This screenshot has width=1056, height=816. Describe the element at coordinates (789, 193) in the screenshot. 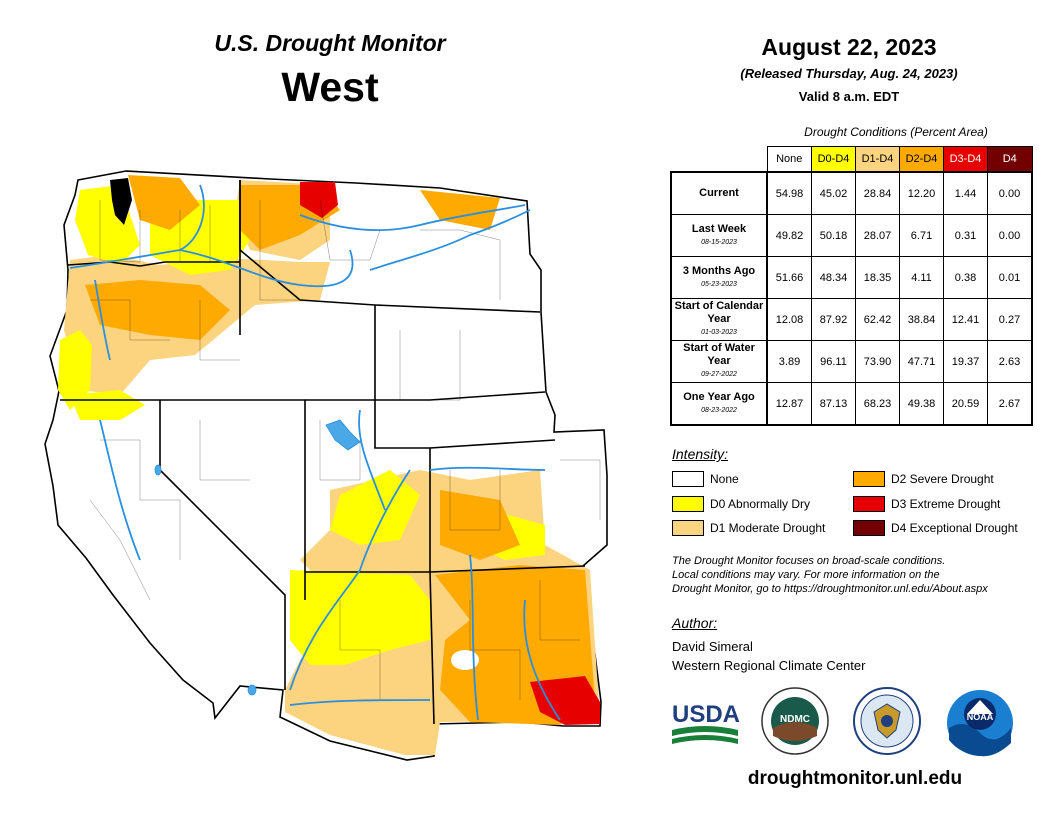

I see `table-cell: 54.98` at that location.